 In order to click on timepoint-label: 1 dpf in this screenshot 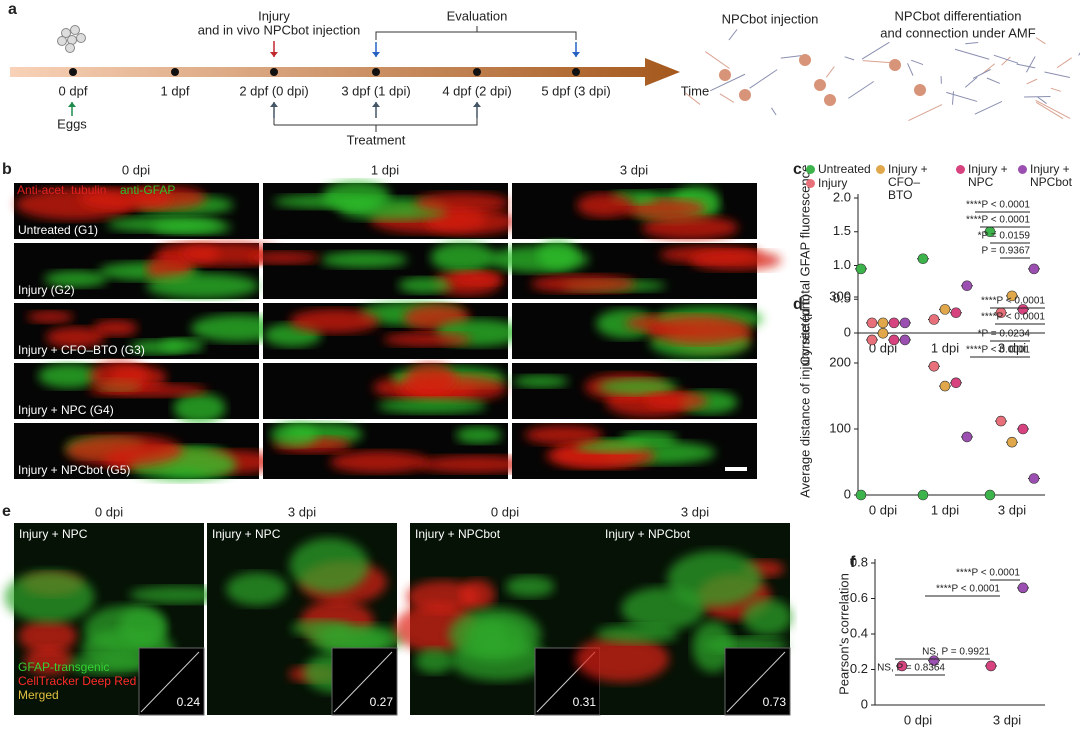, I will do `click(175, 90)`.